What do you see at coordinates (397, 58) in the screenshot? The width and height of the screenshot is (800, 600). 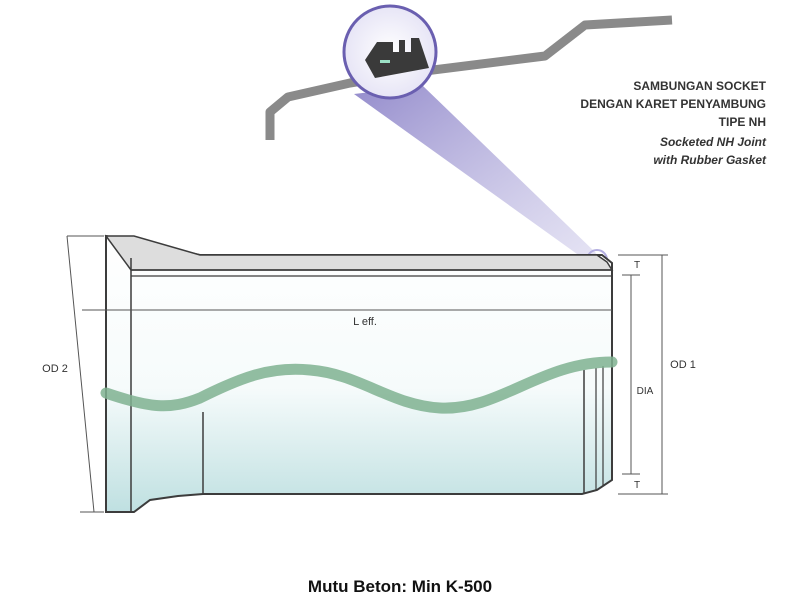 I see `rubber-gasket-icon` at bounding box center [397, 58].